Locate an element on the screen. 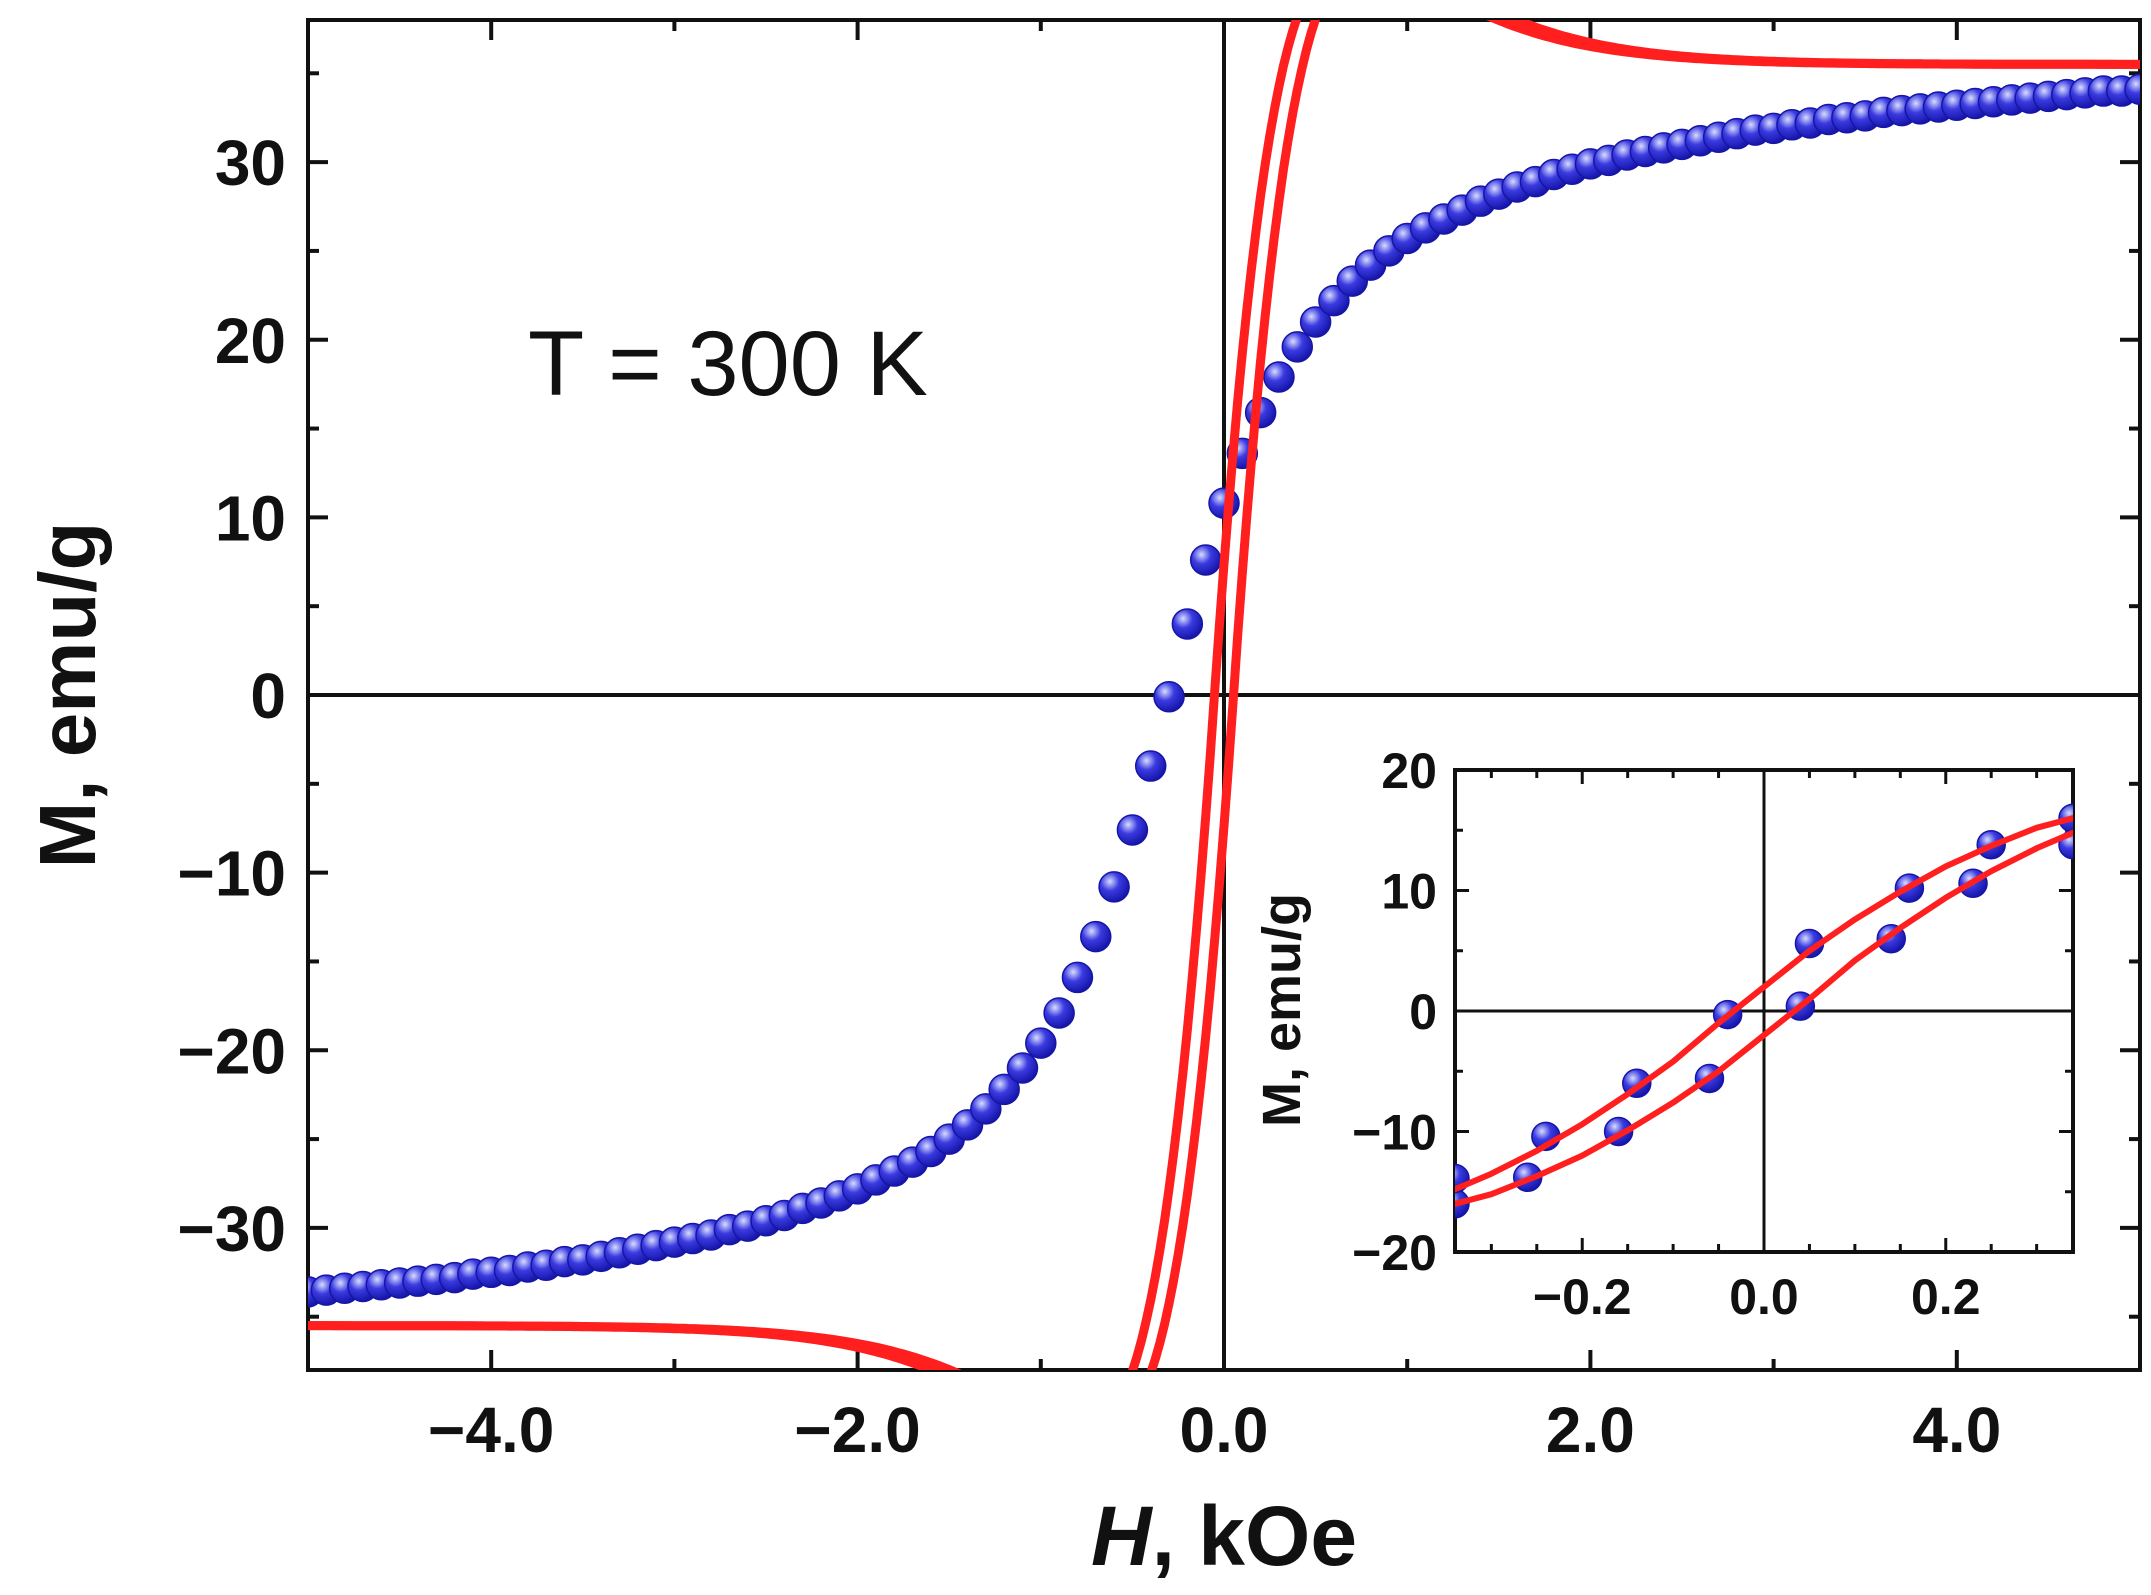 The height and width of the screenshot is (1595, 2151). inset-y-tick-labels: −20 −10 0 10 20 is located at coordinates (1394, 1012).